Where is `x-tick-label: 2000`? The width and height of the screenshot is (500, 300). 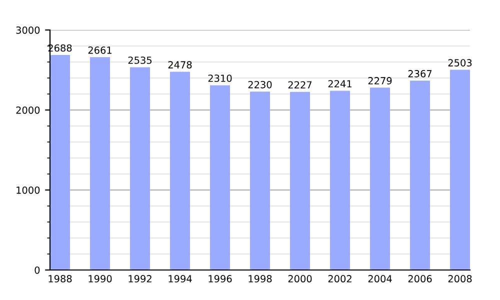
x-tick-label: 2000 is located at coordinates (300, 278).